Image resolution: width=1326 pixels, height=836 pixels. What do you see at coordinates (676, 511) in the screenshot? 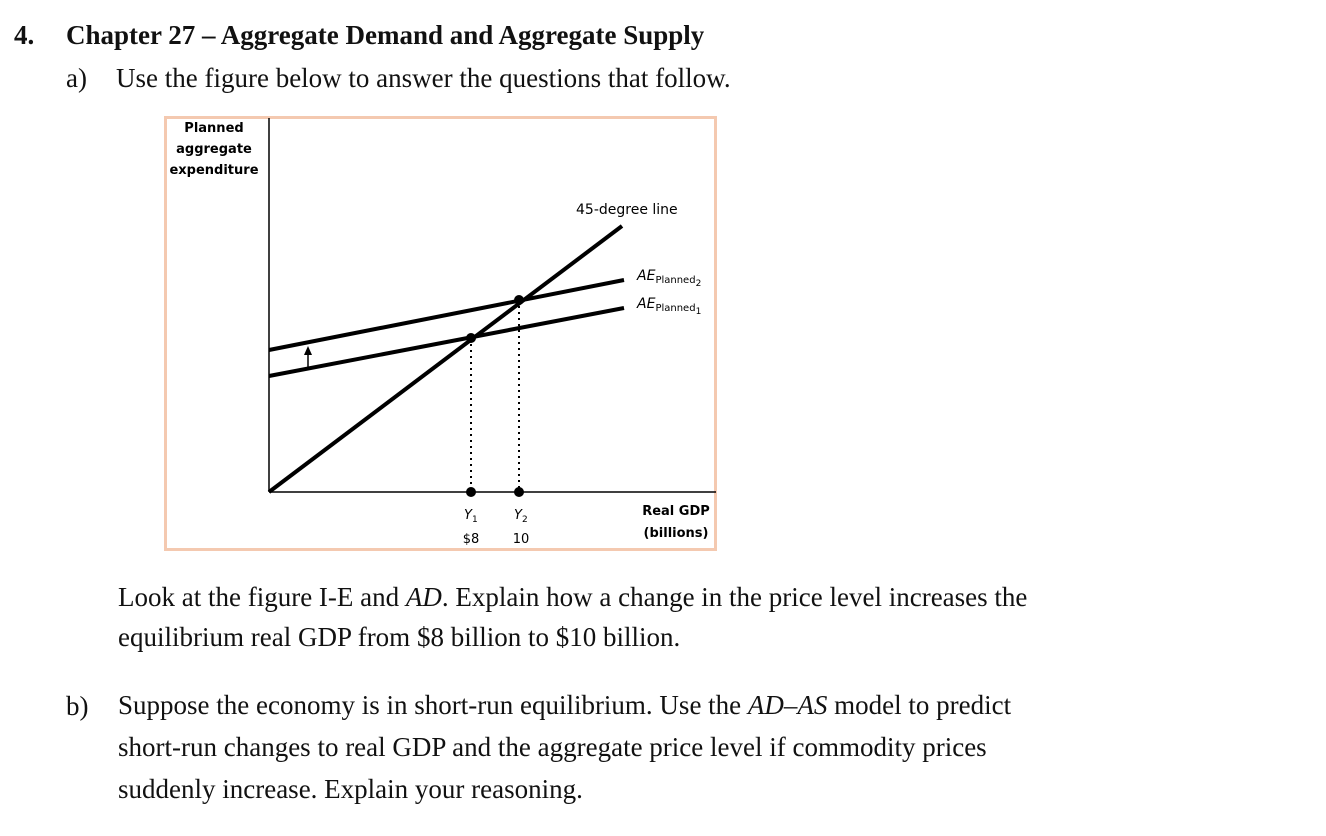
I see `x-axis-label-line1: Real GDP` at bounding box center [676, 511].